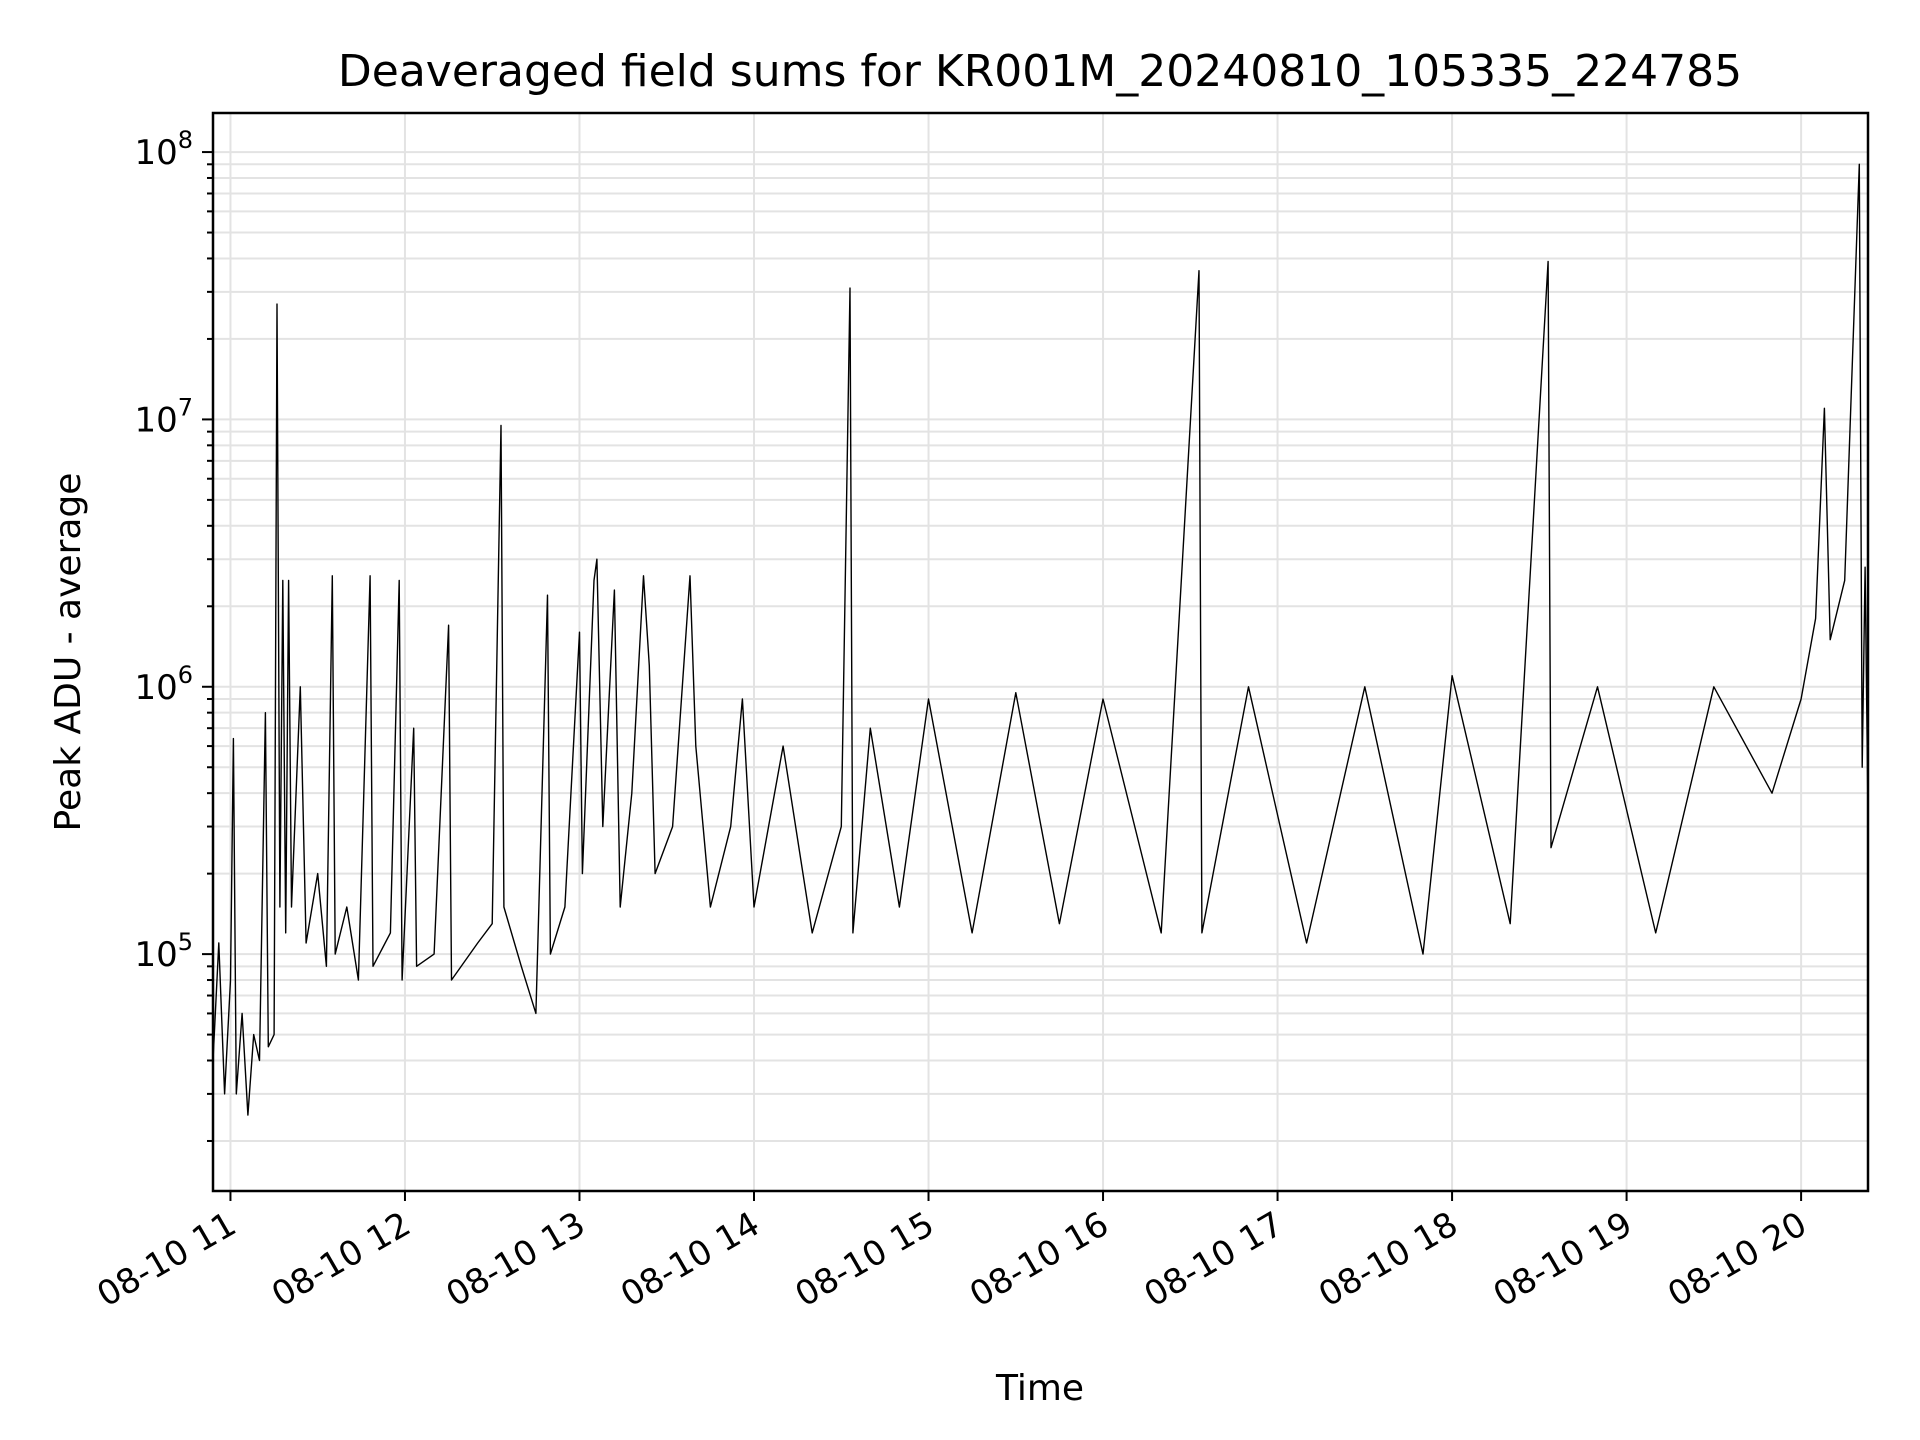 Image resolution: width=1920 pixels, height=1440 pixels. What do you see at coordinates (68, 652) in the screenshot?
I see `y-axis-label: Peak ADU - average` at bounding box center [68, 652].